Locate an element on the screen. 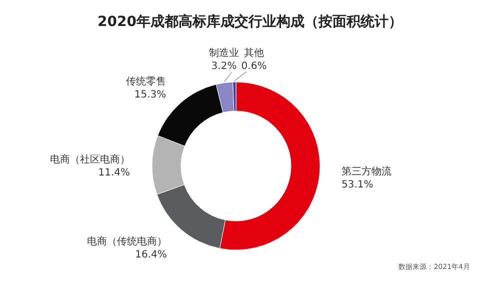 This screenshot has height=281, width=500. data-label: 0.6% is located at coordinates (254, 66).